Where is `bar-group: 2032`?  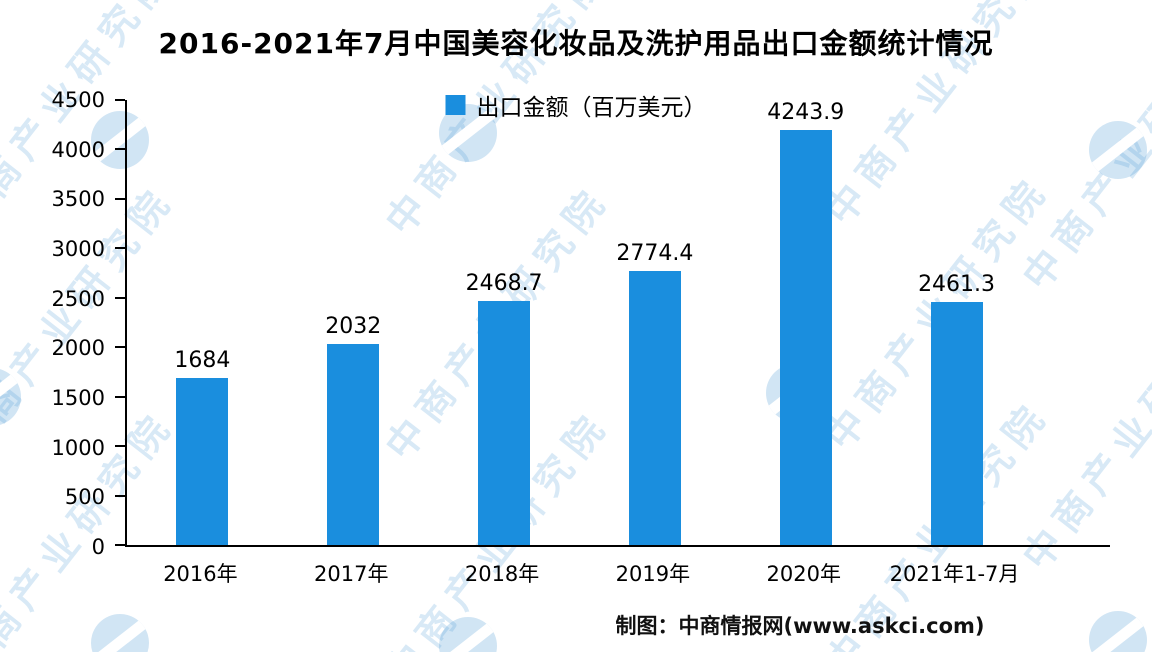 bar-group: 2032 is located at coordinates (353, 322).